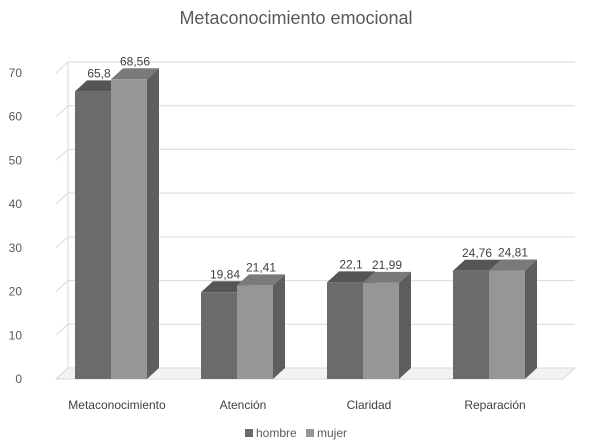 Image resolution: width=592 pixels, height=448 pixels. I want to click on data-label-hombre-atencion: 19,84, so click(225, 274).